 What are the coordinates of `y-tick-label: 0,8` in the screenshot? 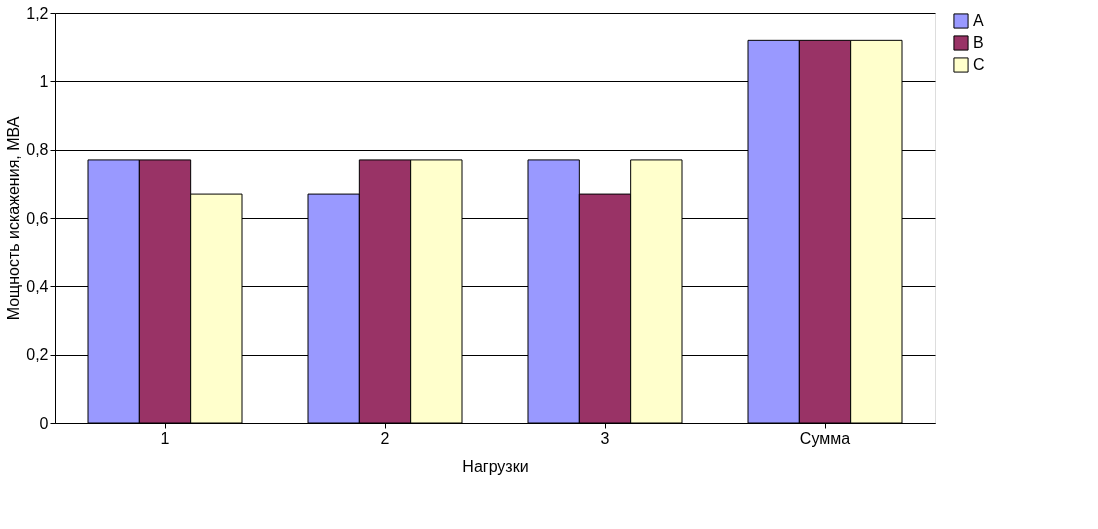 It's located at (37, 150).